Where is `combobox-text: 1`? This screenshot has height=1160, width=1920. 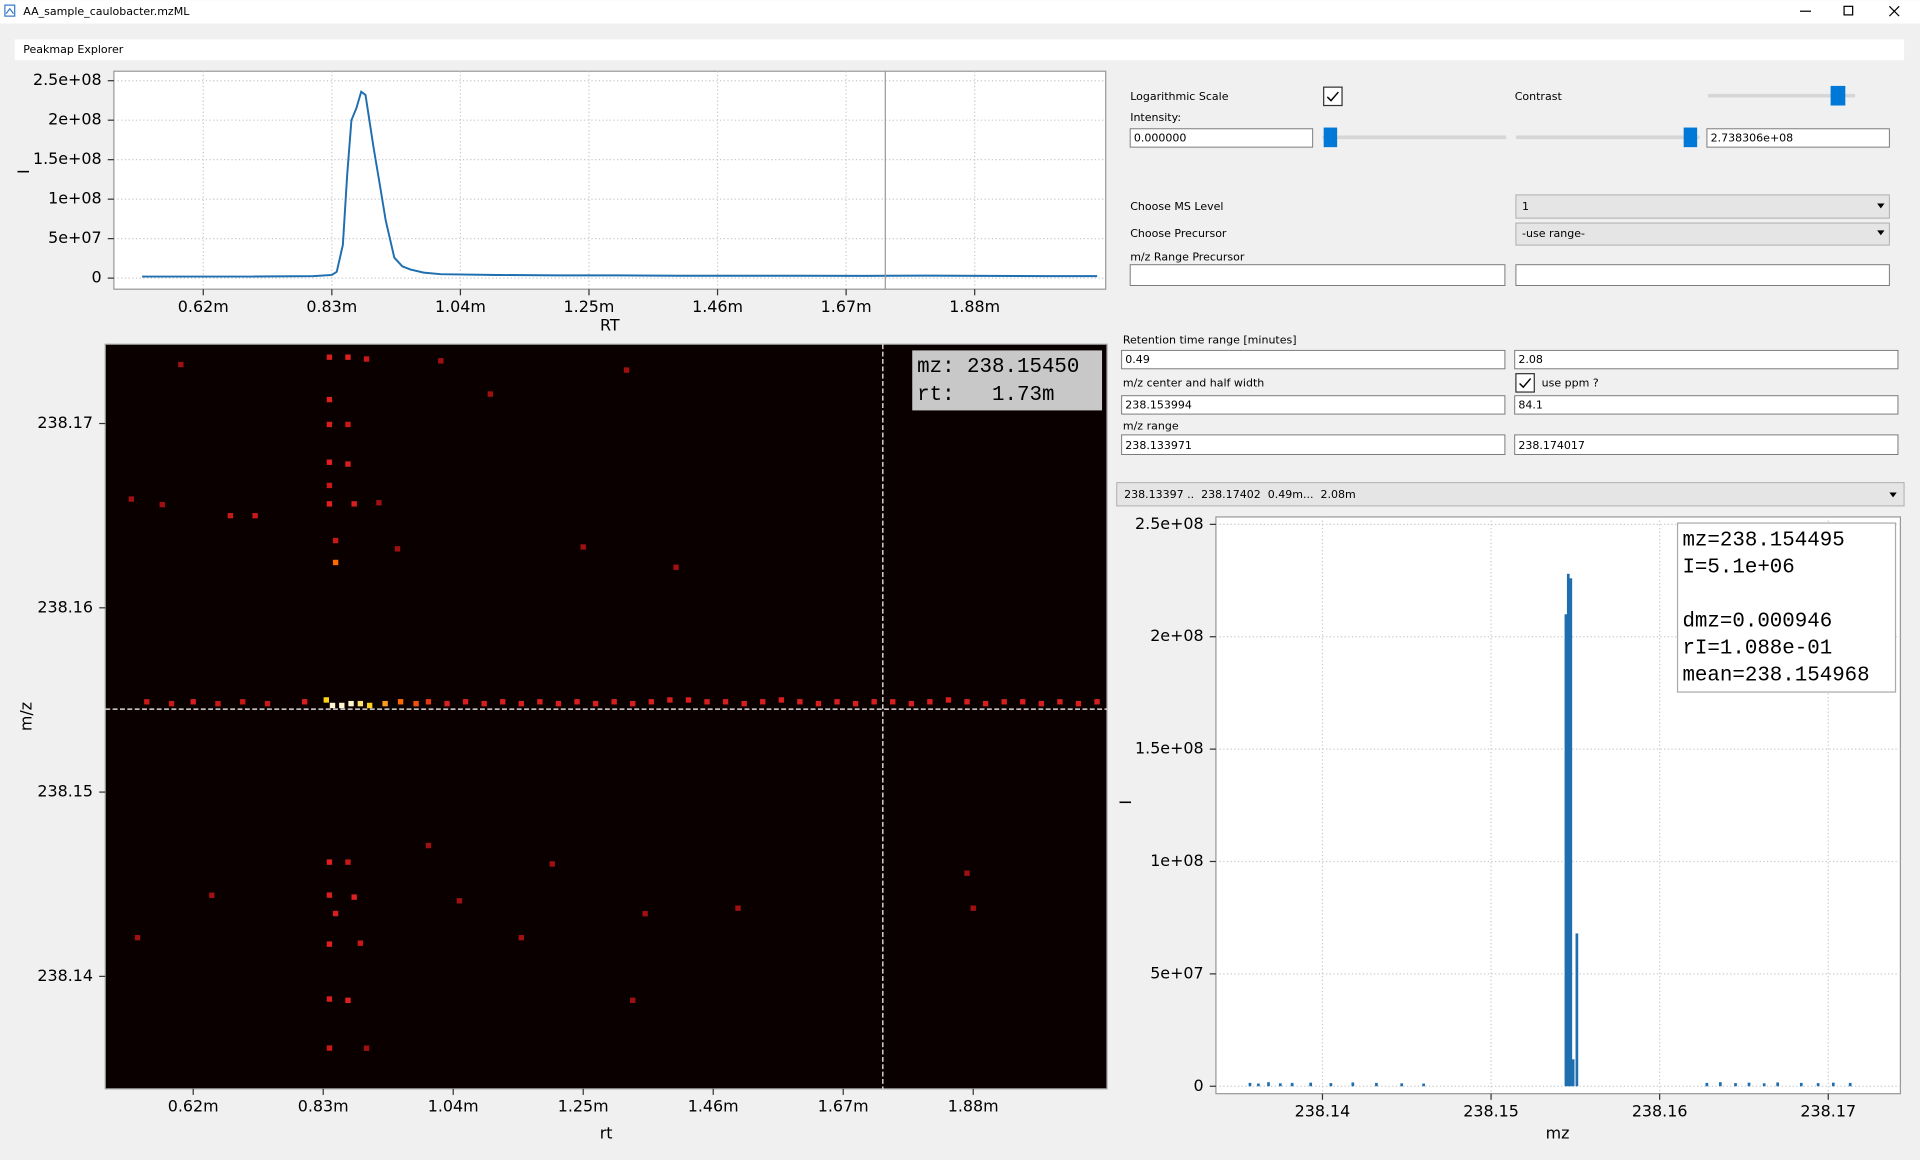 combobox-text: 1 is located at coordinates (1525, 206).